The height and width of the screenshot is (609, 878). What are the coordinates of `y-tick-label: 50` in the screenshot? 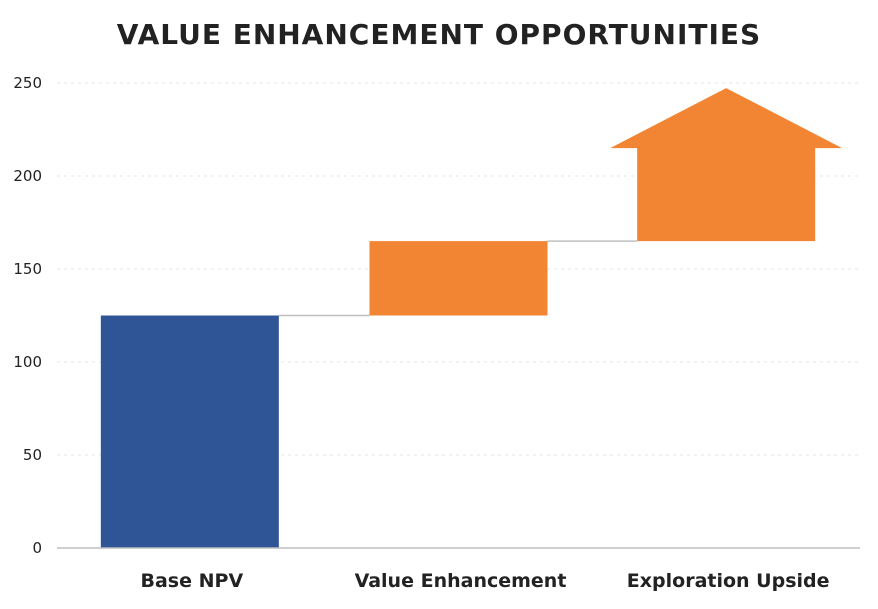 It's located at (32, 455).